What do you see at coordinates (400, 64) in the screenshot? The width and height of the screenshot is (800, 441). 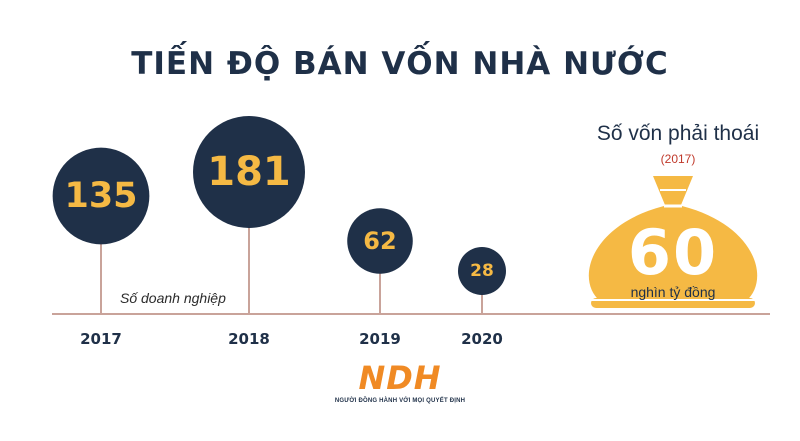 I see `page-title: TIẾN ĐỘ BÁN VỐN NHÀ NƯỚC` at bounding box center [400, 64].